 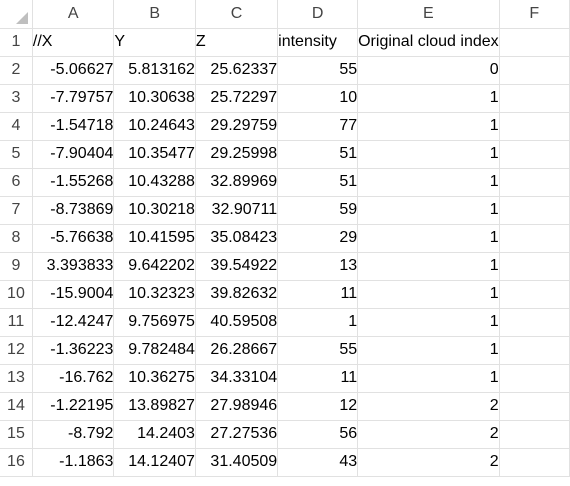 I want to click on cell-intensity: 12, so click(x=318, y=406).